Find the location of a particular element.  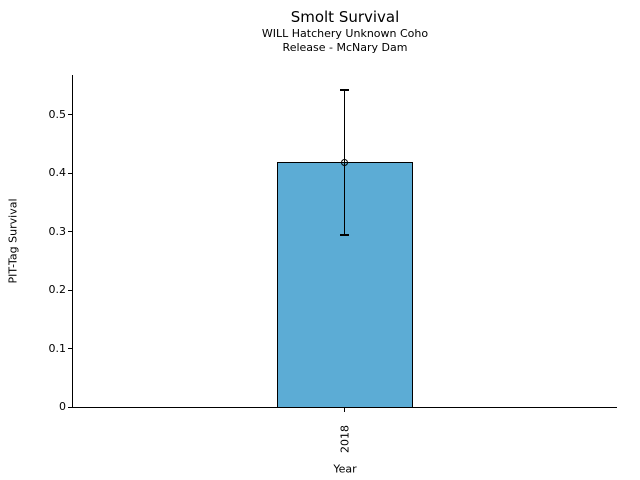

chart-subtitle-line2: Release - McNary Dam is located at coordinates (345, 47).